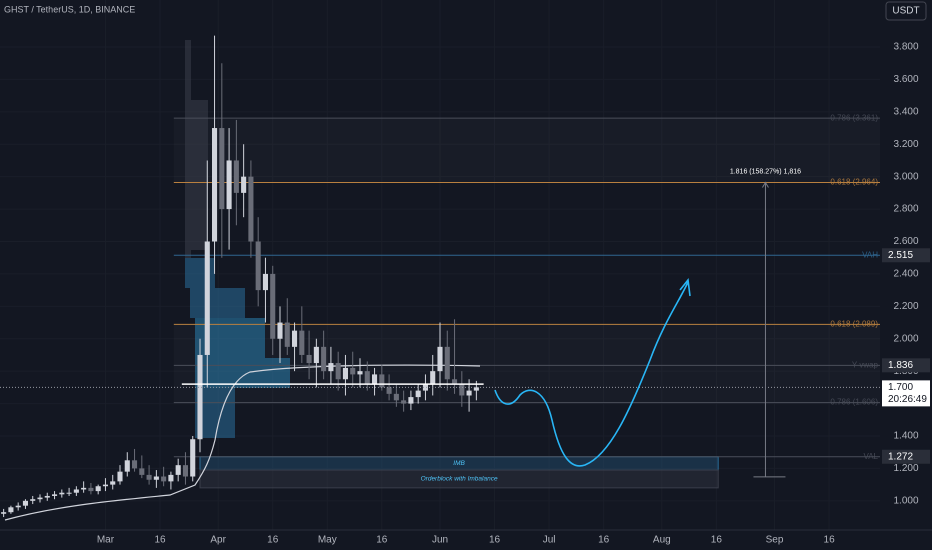  I want to click on y-tick-label: 3.200, so click(905, 144).